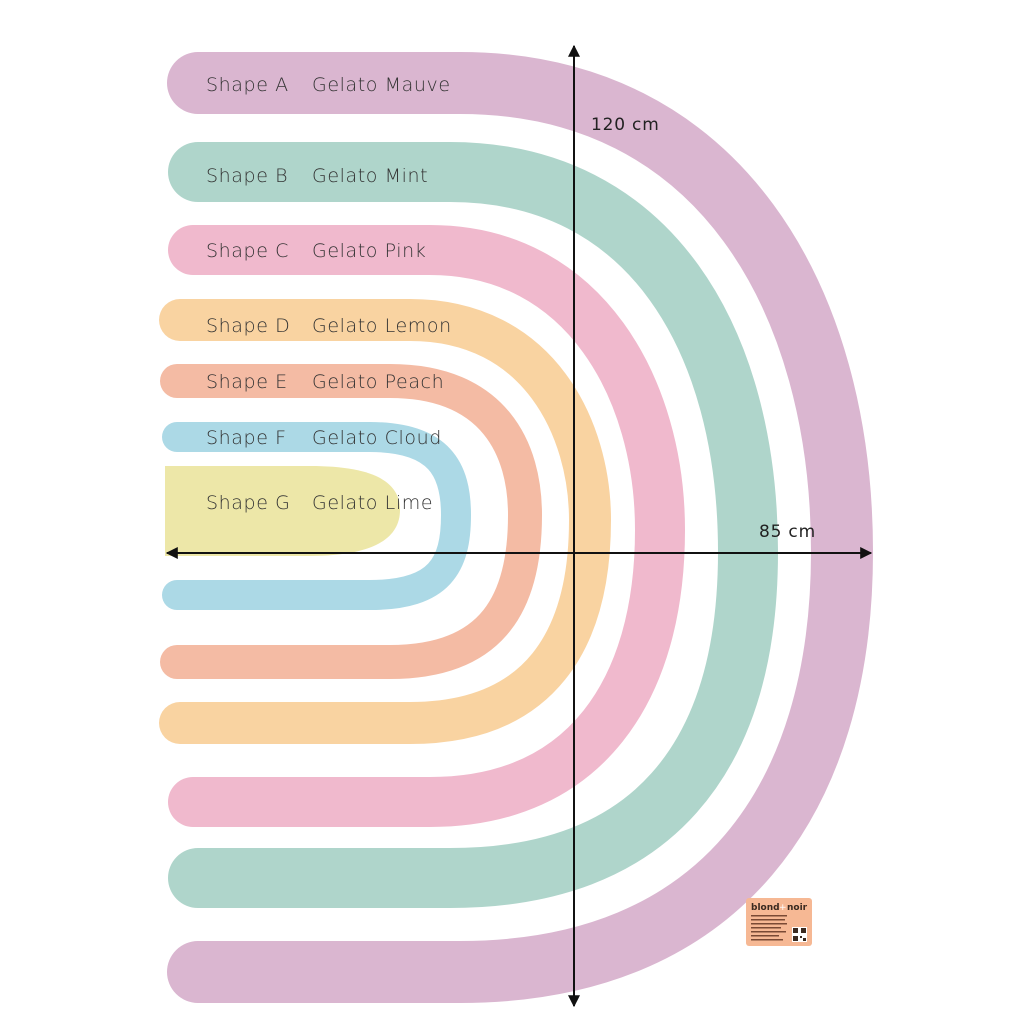 The image size is (1024, 1024). I want to click on shape-label: Shape C, so click(247, 251).